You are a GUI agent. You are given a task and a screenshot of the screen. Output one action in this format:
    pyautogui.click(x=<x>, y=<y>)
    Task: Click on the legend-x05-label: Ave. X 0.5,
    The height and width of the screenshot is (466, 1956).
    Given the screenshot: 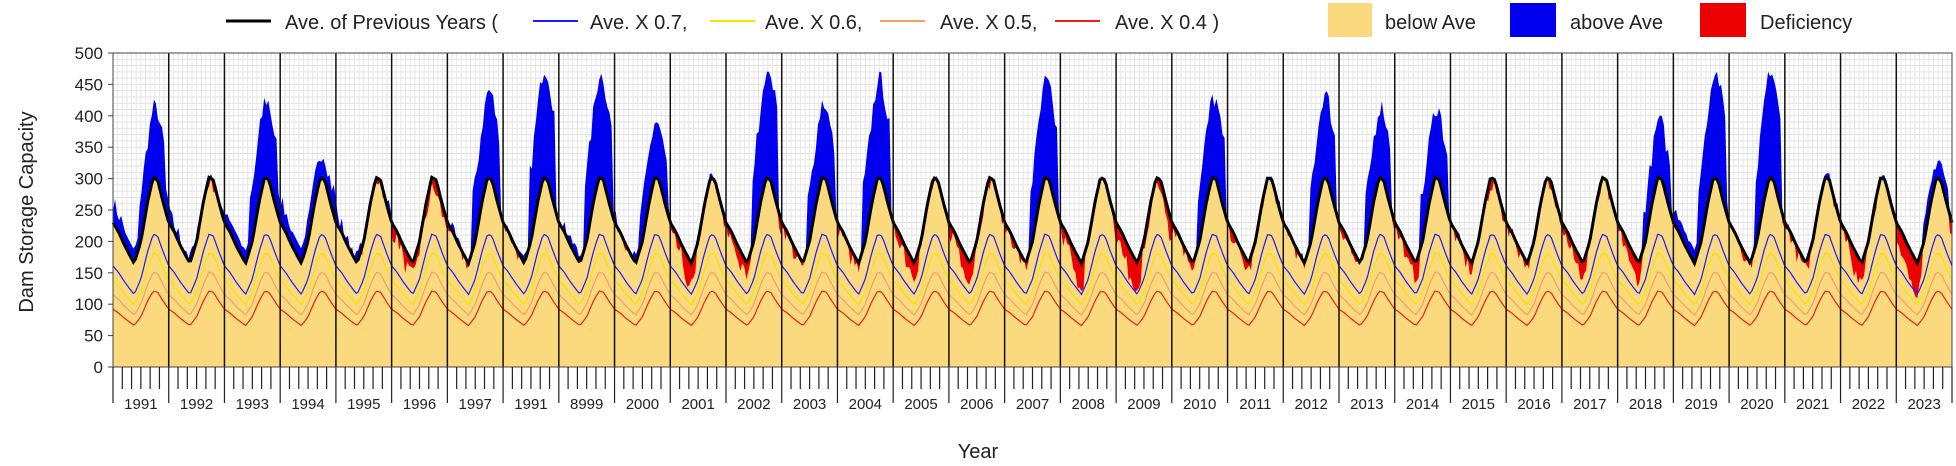 What is the action you would take?
    pyautogui.click(x=988, y=23)
    